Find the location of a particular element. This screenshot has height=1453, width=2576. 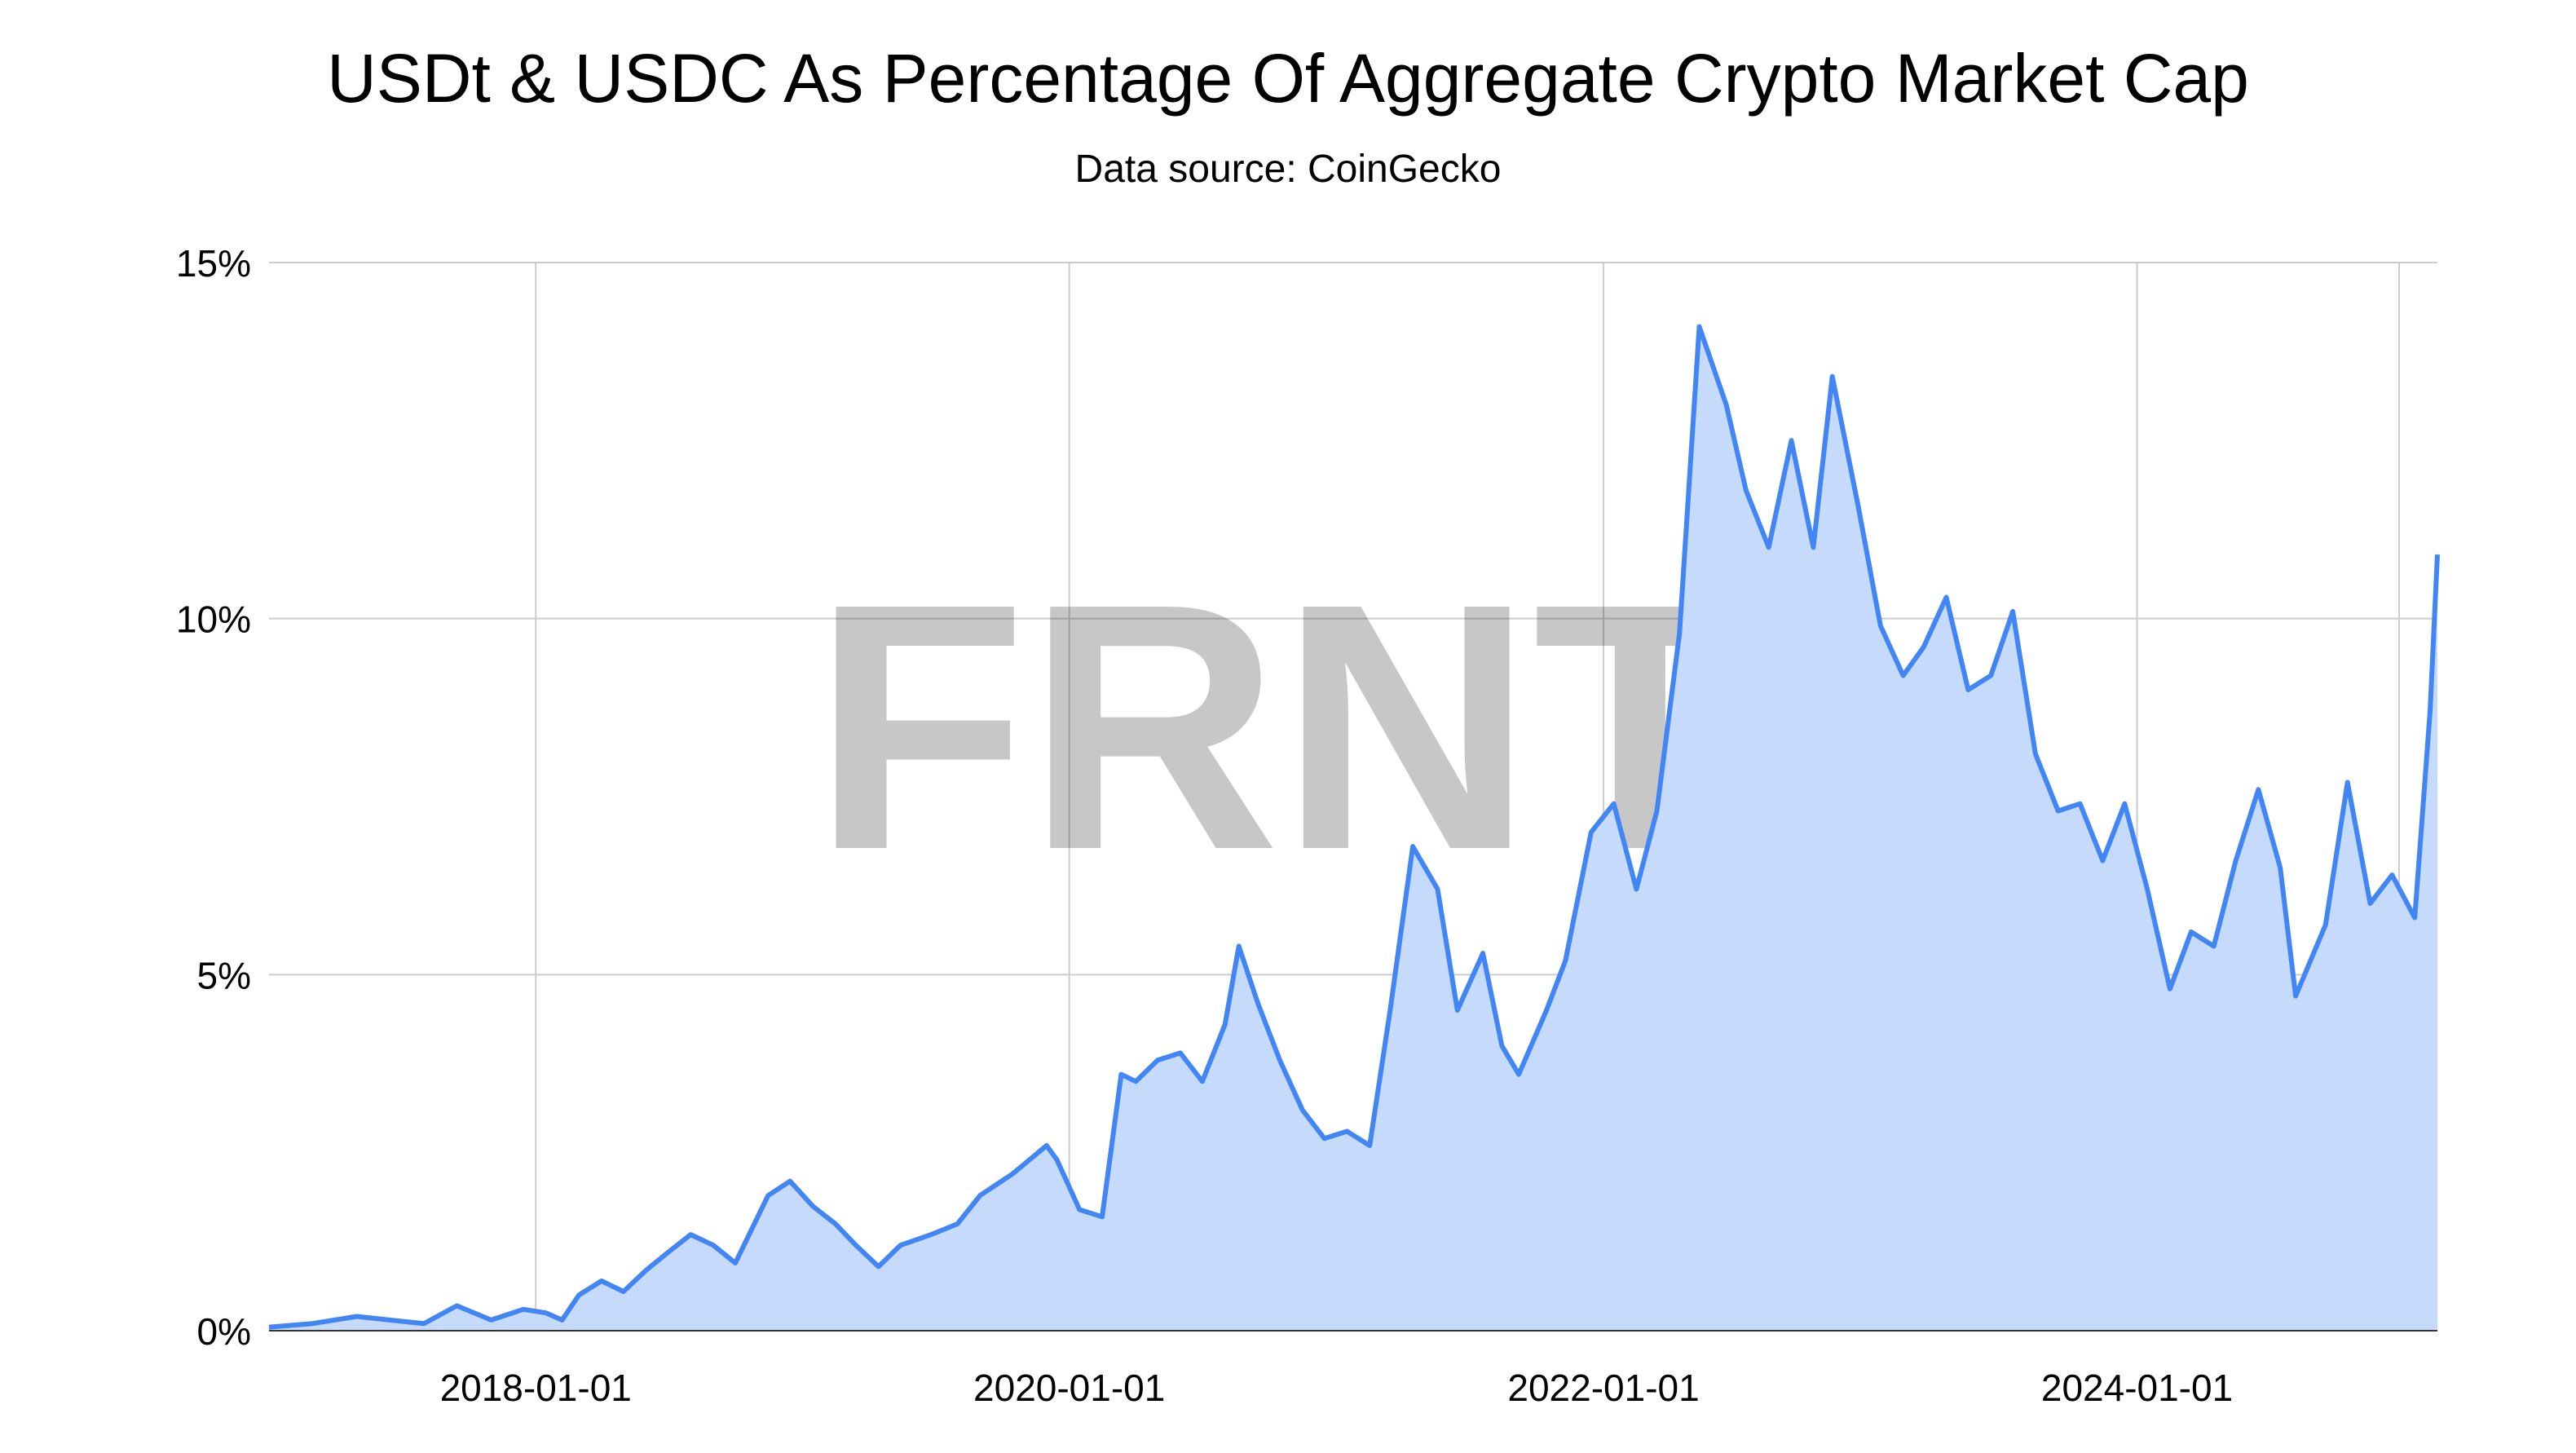

x-tick-label: 2022-01-01 is located at coordinates (1603, 1388).